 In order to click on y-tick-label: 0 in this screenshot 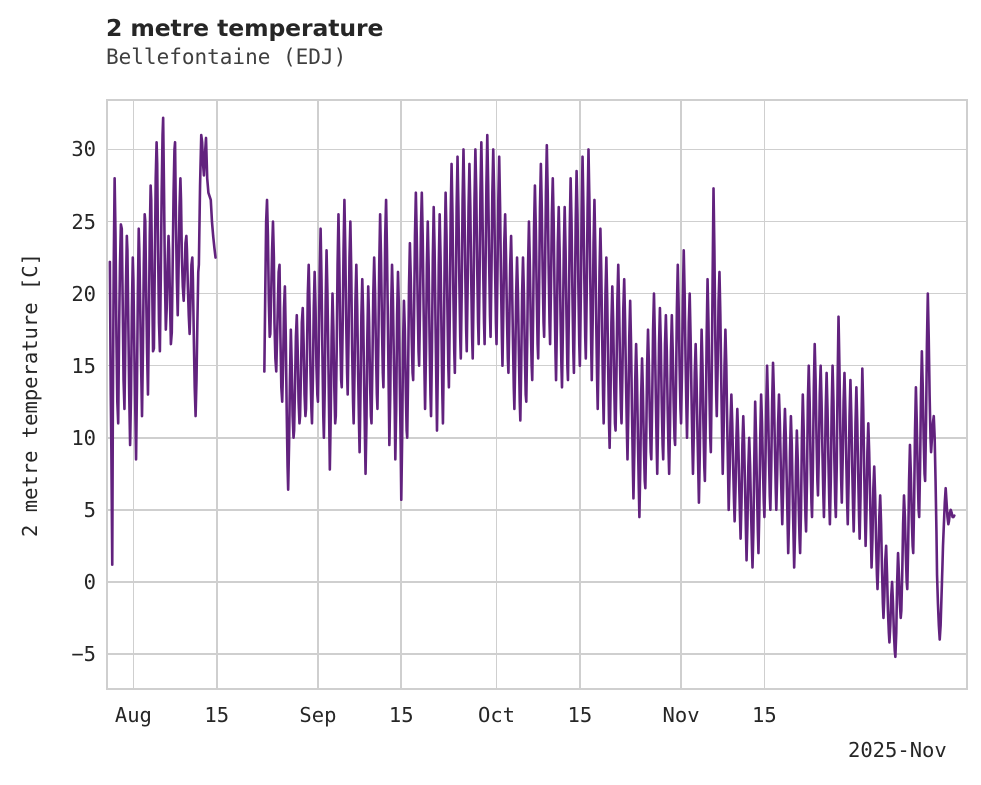, I will do `click(89, 581)`.